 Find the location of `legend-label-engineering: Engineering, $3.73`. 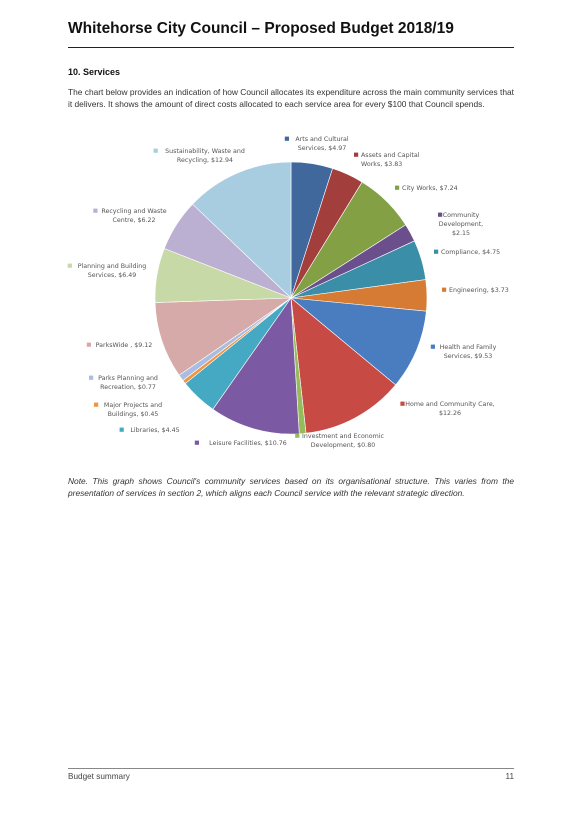

legend-label-engineering: Engineering, $3.73 is located at coordinates (475, 290).